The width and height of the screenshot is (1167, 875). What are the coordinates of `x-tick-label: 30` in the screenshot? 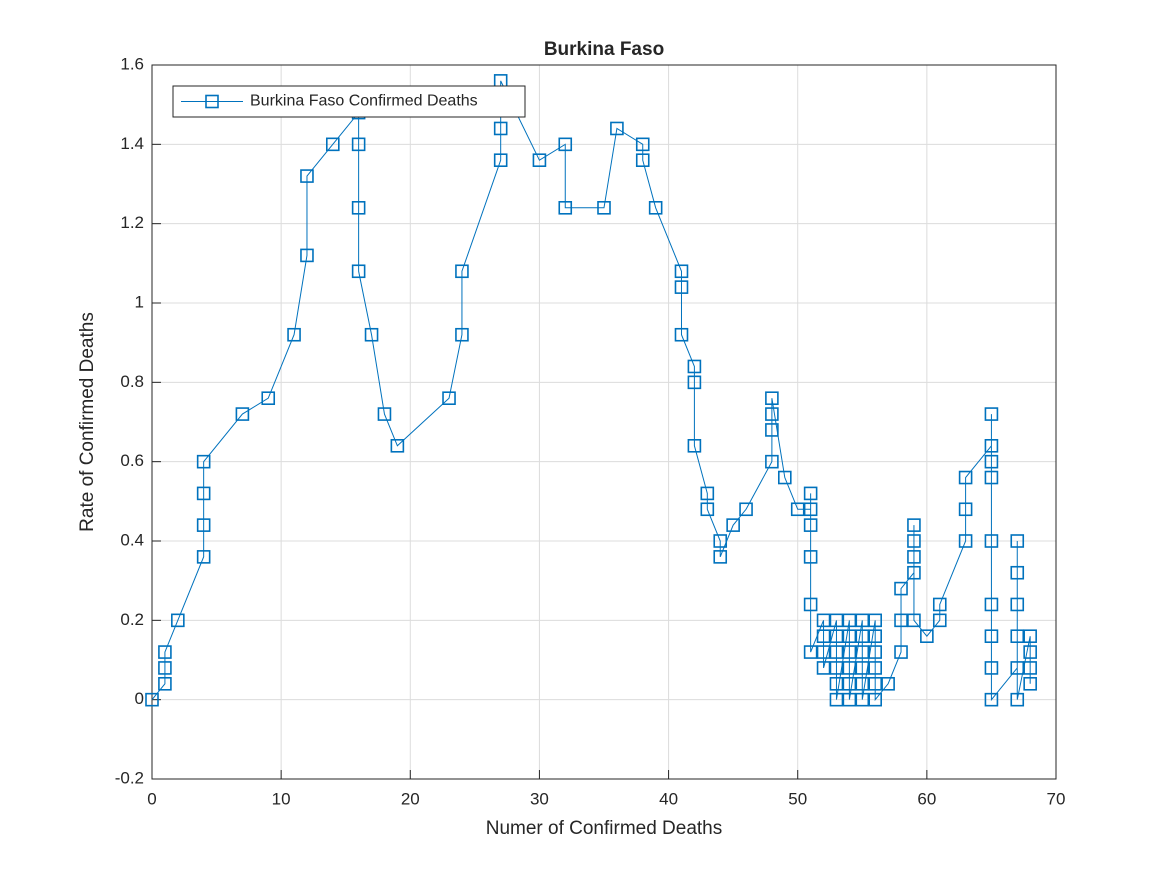 It's located at (539, 798).